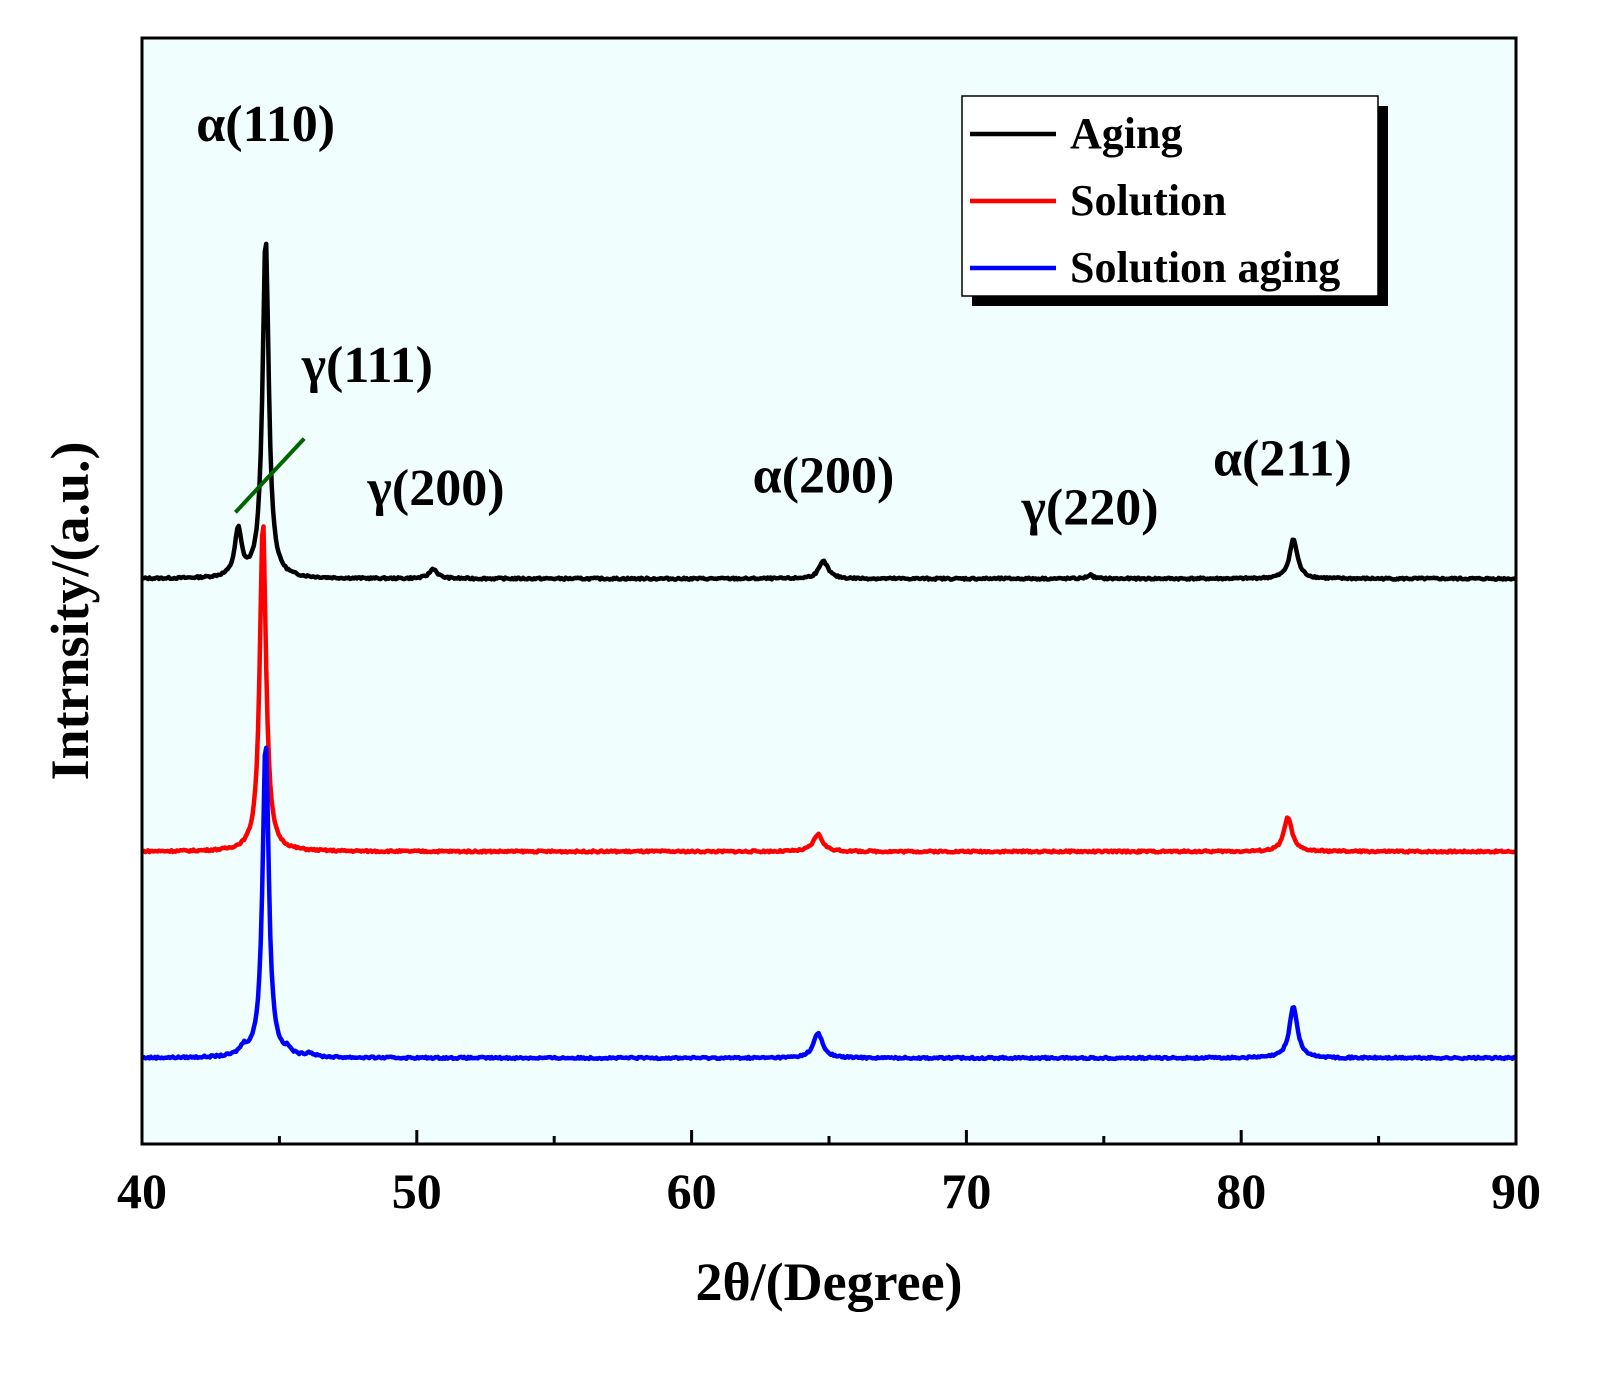 The image size is (1610, 1387). I want to click on peak-label: α(110), so click(265, 124).